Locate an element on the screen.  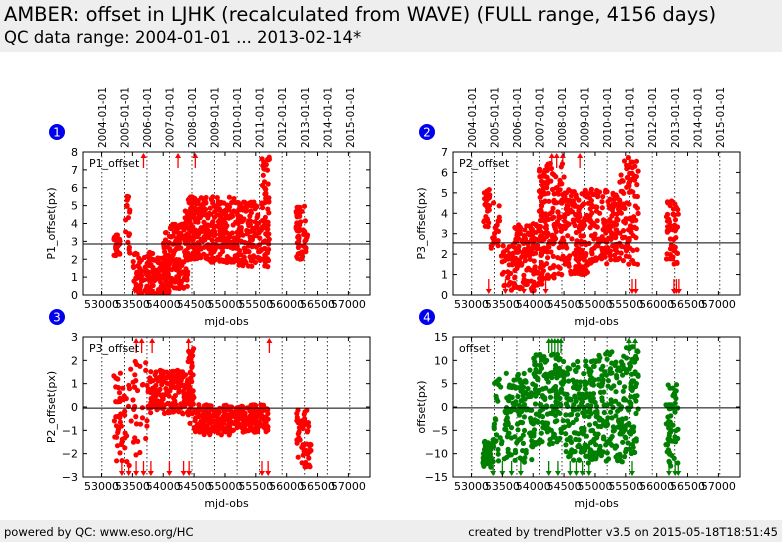
y-tick-label: 6 is located at coordinates (444, 172).